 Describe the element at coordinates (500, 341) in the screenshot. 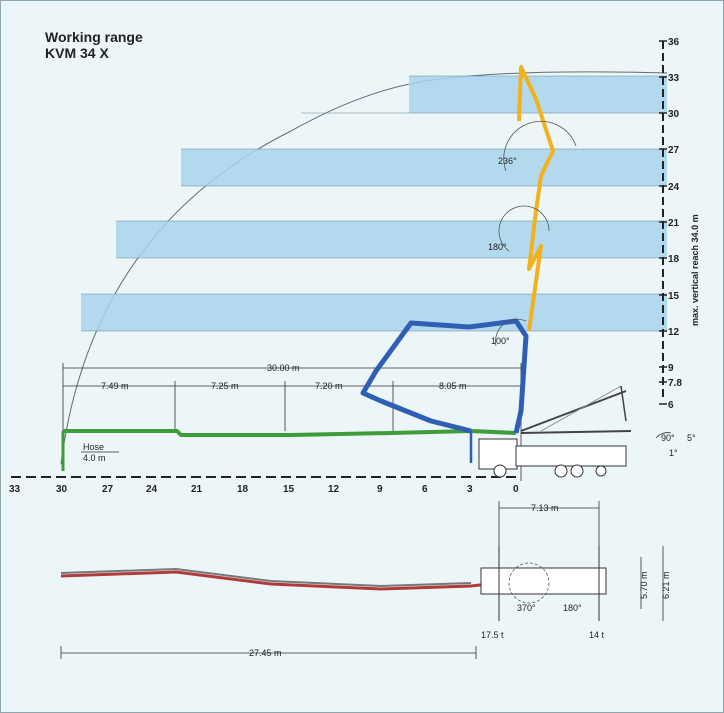

I see `angle-100: 100°` at that location.